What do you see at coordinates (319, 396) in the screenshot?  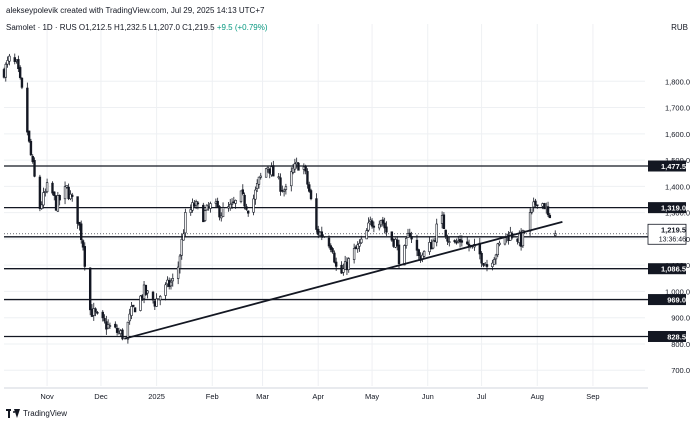 I see `time-axis: Nov Dec 2025 Feb Mar Apr May Jun Jul Aug Sep` at bounding box center [319, 396].